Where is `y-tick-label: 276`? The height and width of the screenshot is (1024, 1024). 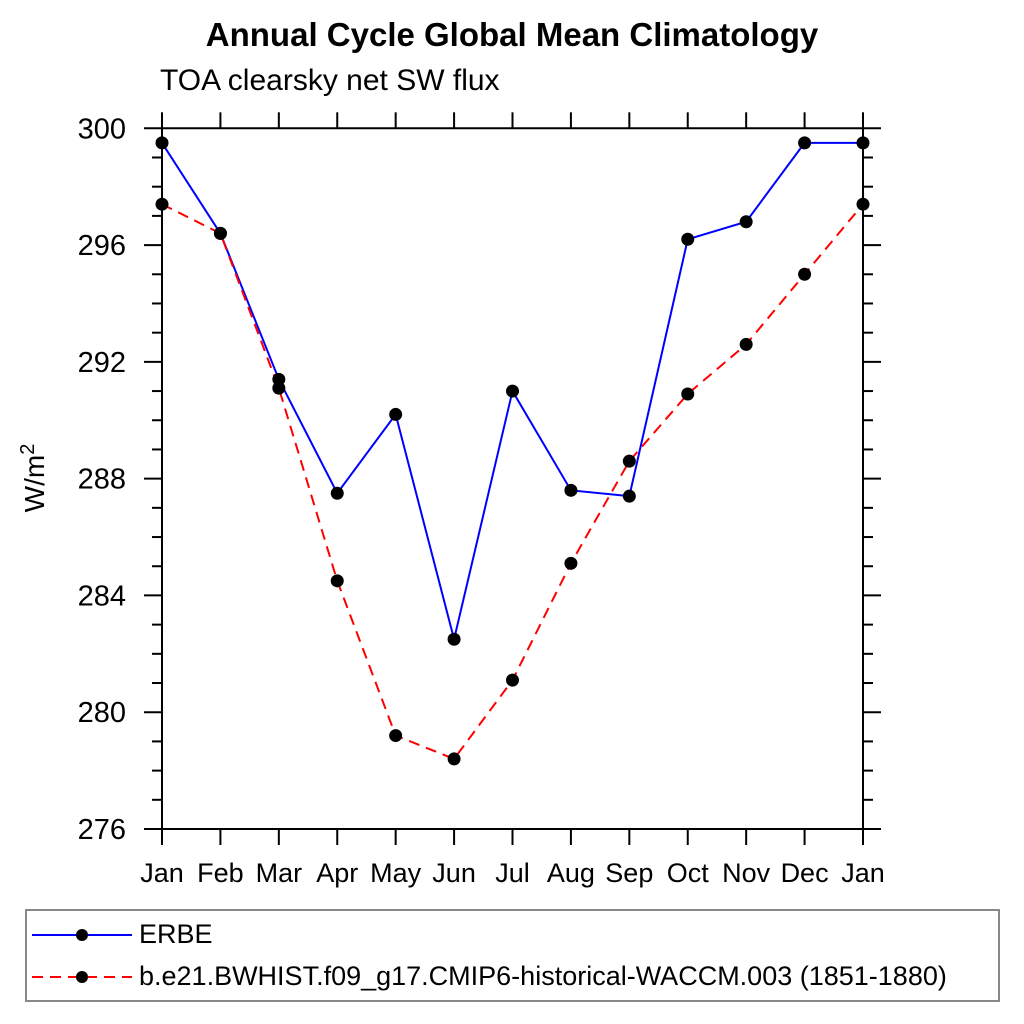
y-tick-label: 276 is located at coordinates (102, 830).